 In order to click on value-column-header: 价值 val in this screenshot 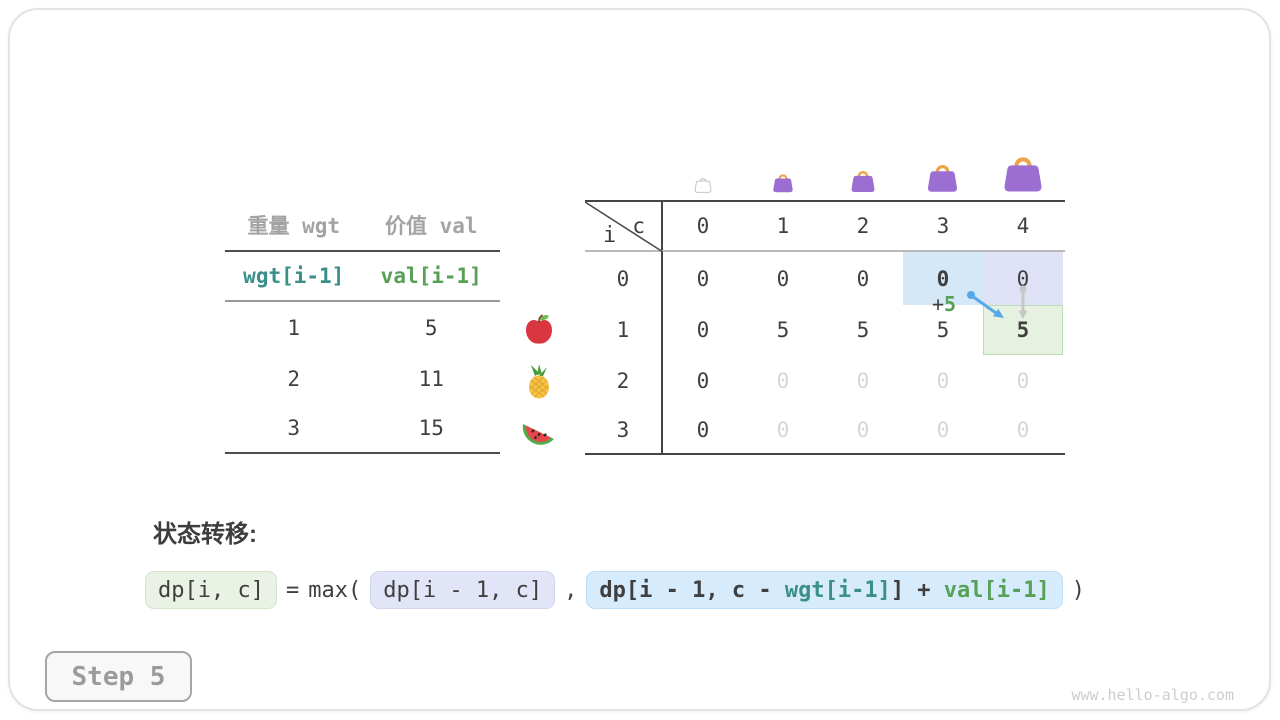, I will do `click(431, 226)`.